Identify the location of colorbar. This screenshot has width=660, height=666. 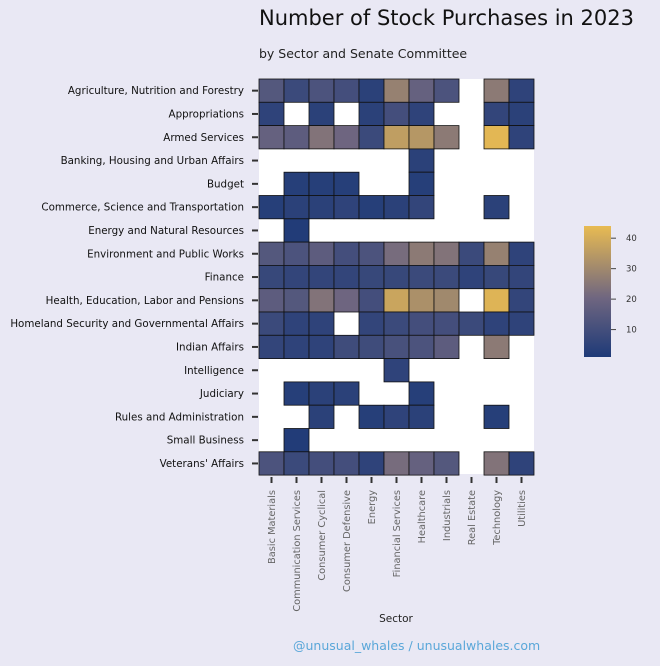
(597, 291).